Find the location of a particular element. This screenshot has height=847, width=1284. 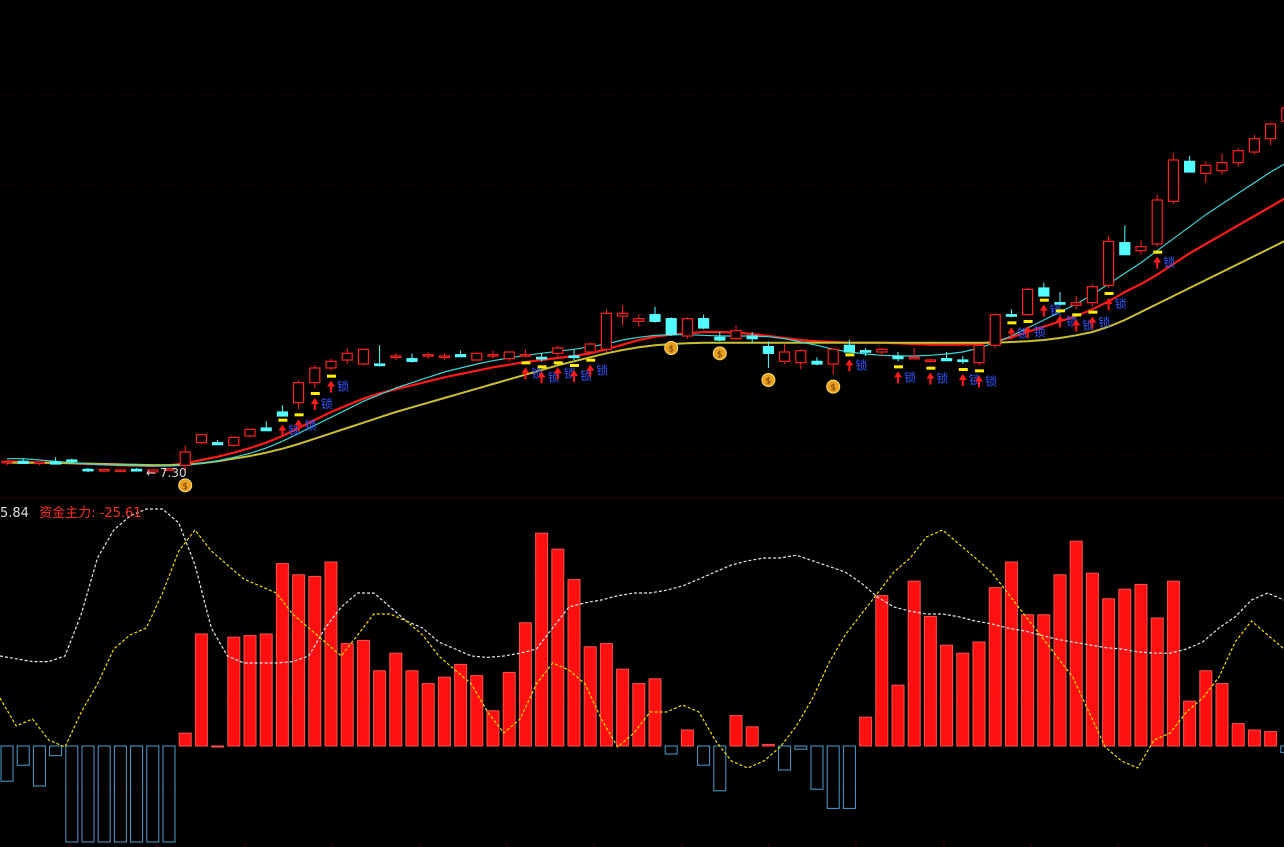

indicator-header: 5.84 资金主力: -25.61 is located at coordinates (71, 511).